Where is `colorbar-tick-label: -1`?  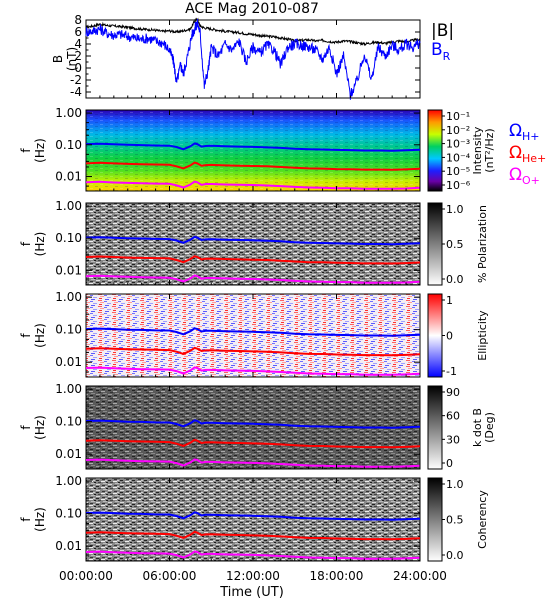
colorbar-tick-label: -1 is located at coordinates (451, 371).